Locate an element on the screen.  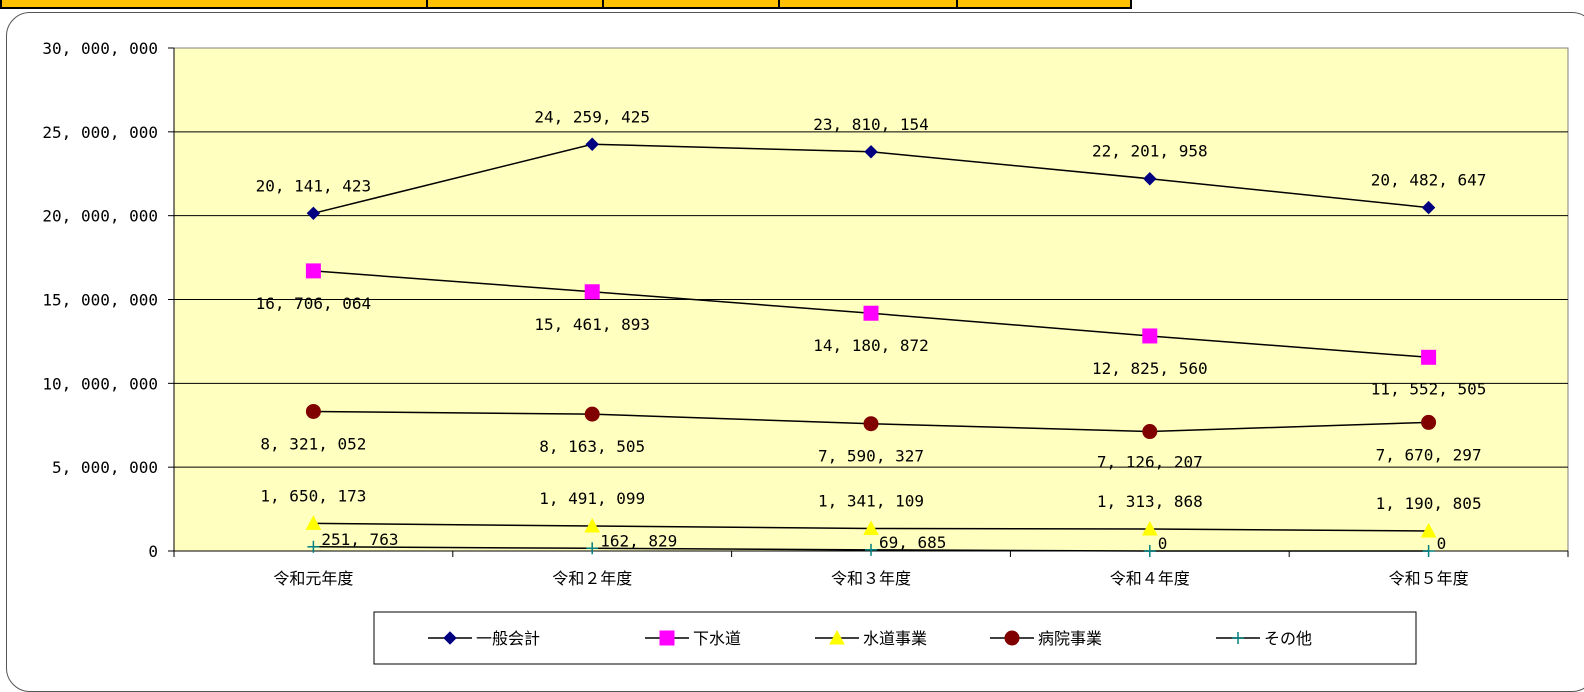
legend-label-下水道: 下水道 is located at coordinates (717, 638).